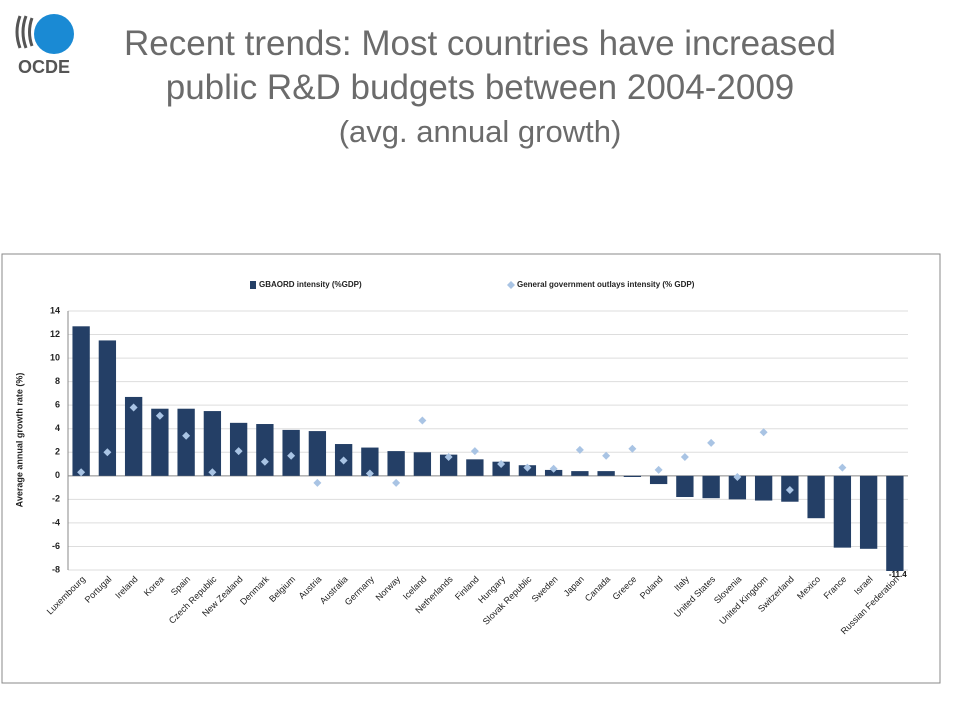 This screenshot has height=720, width=960. Describe the element at coordinates (310, 284) in the screenshot. I see `legend-label: GBAORD intensity (%GDP)` at that location.